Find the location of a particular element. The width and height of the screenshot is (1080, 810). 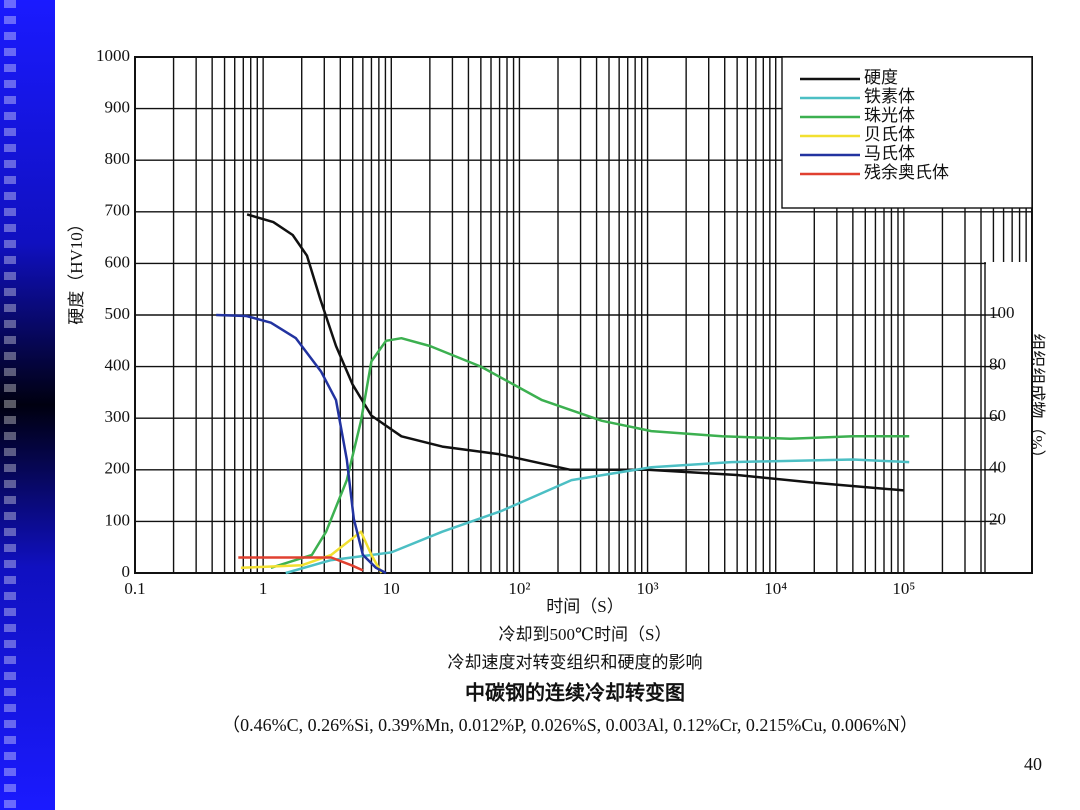

legend-label: 贝氏体 is located at coordinates (889, 134).